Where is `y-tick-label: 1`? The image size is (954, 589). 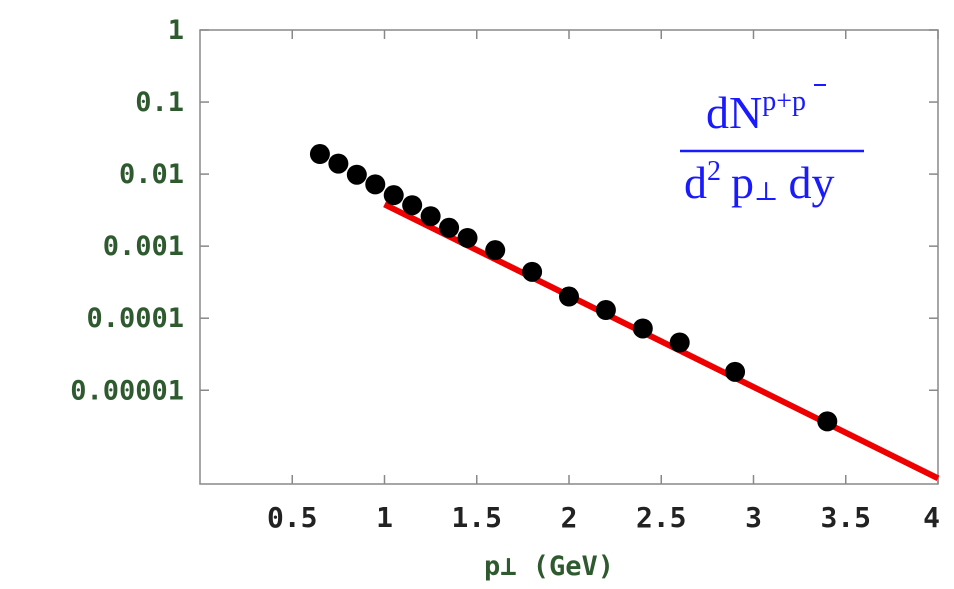 y-tick-label: 1 is located at coordinates (176, 30).